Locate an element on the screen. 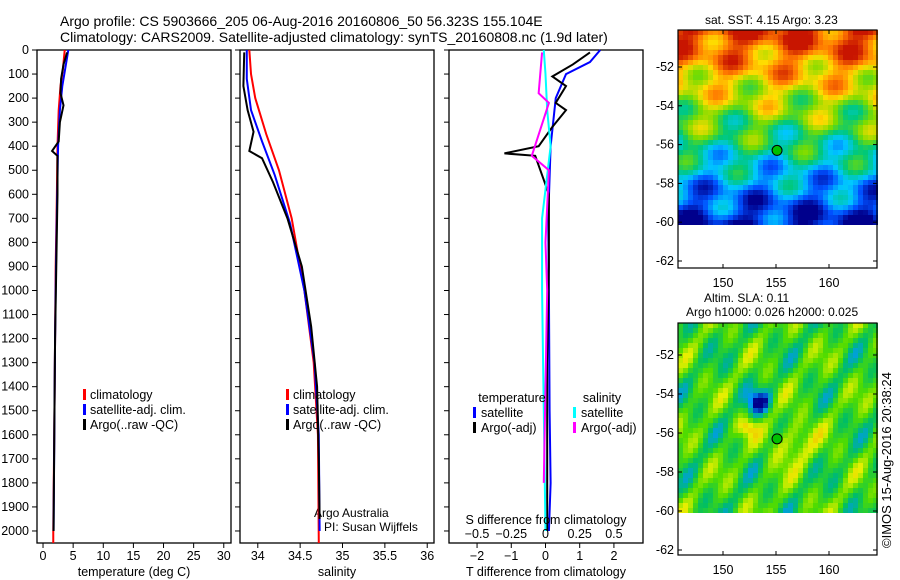  x-axis-label: T difference from climatology is located at coordinates (546, 572).